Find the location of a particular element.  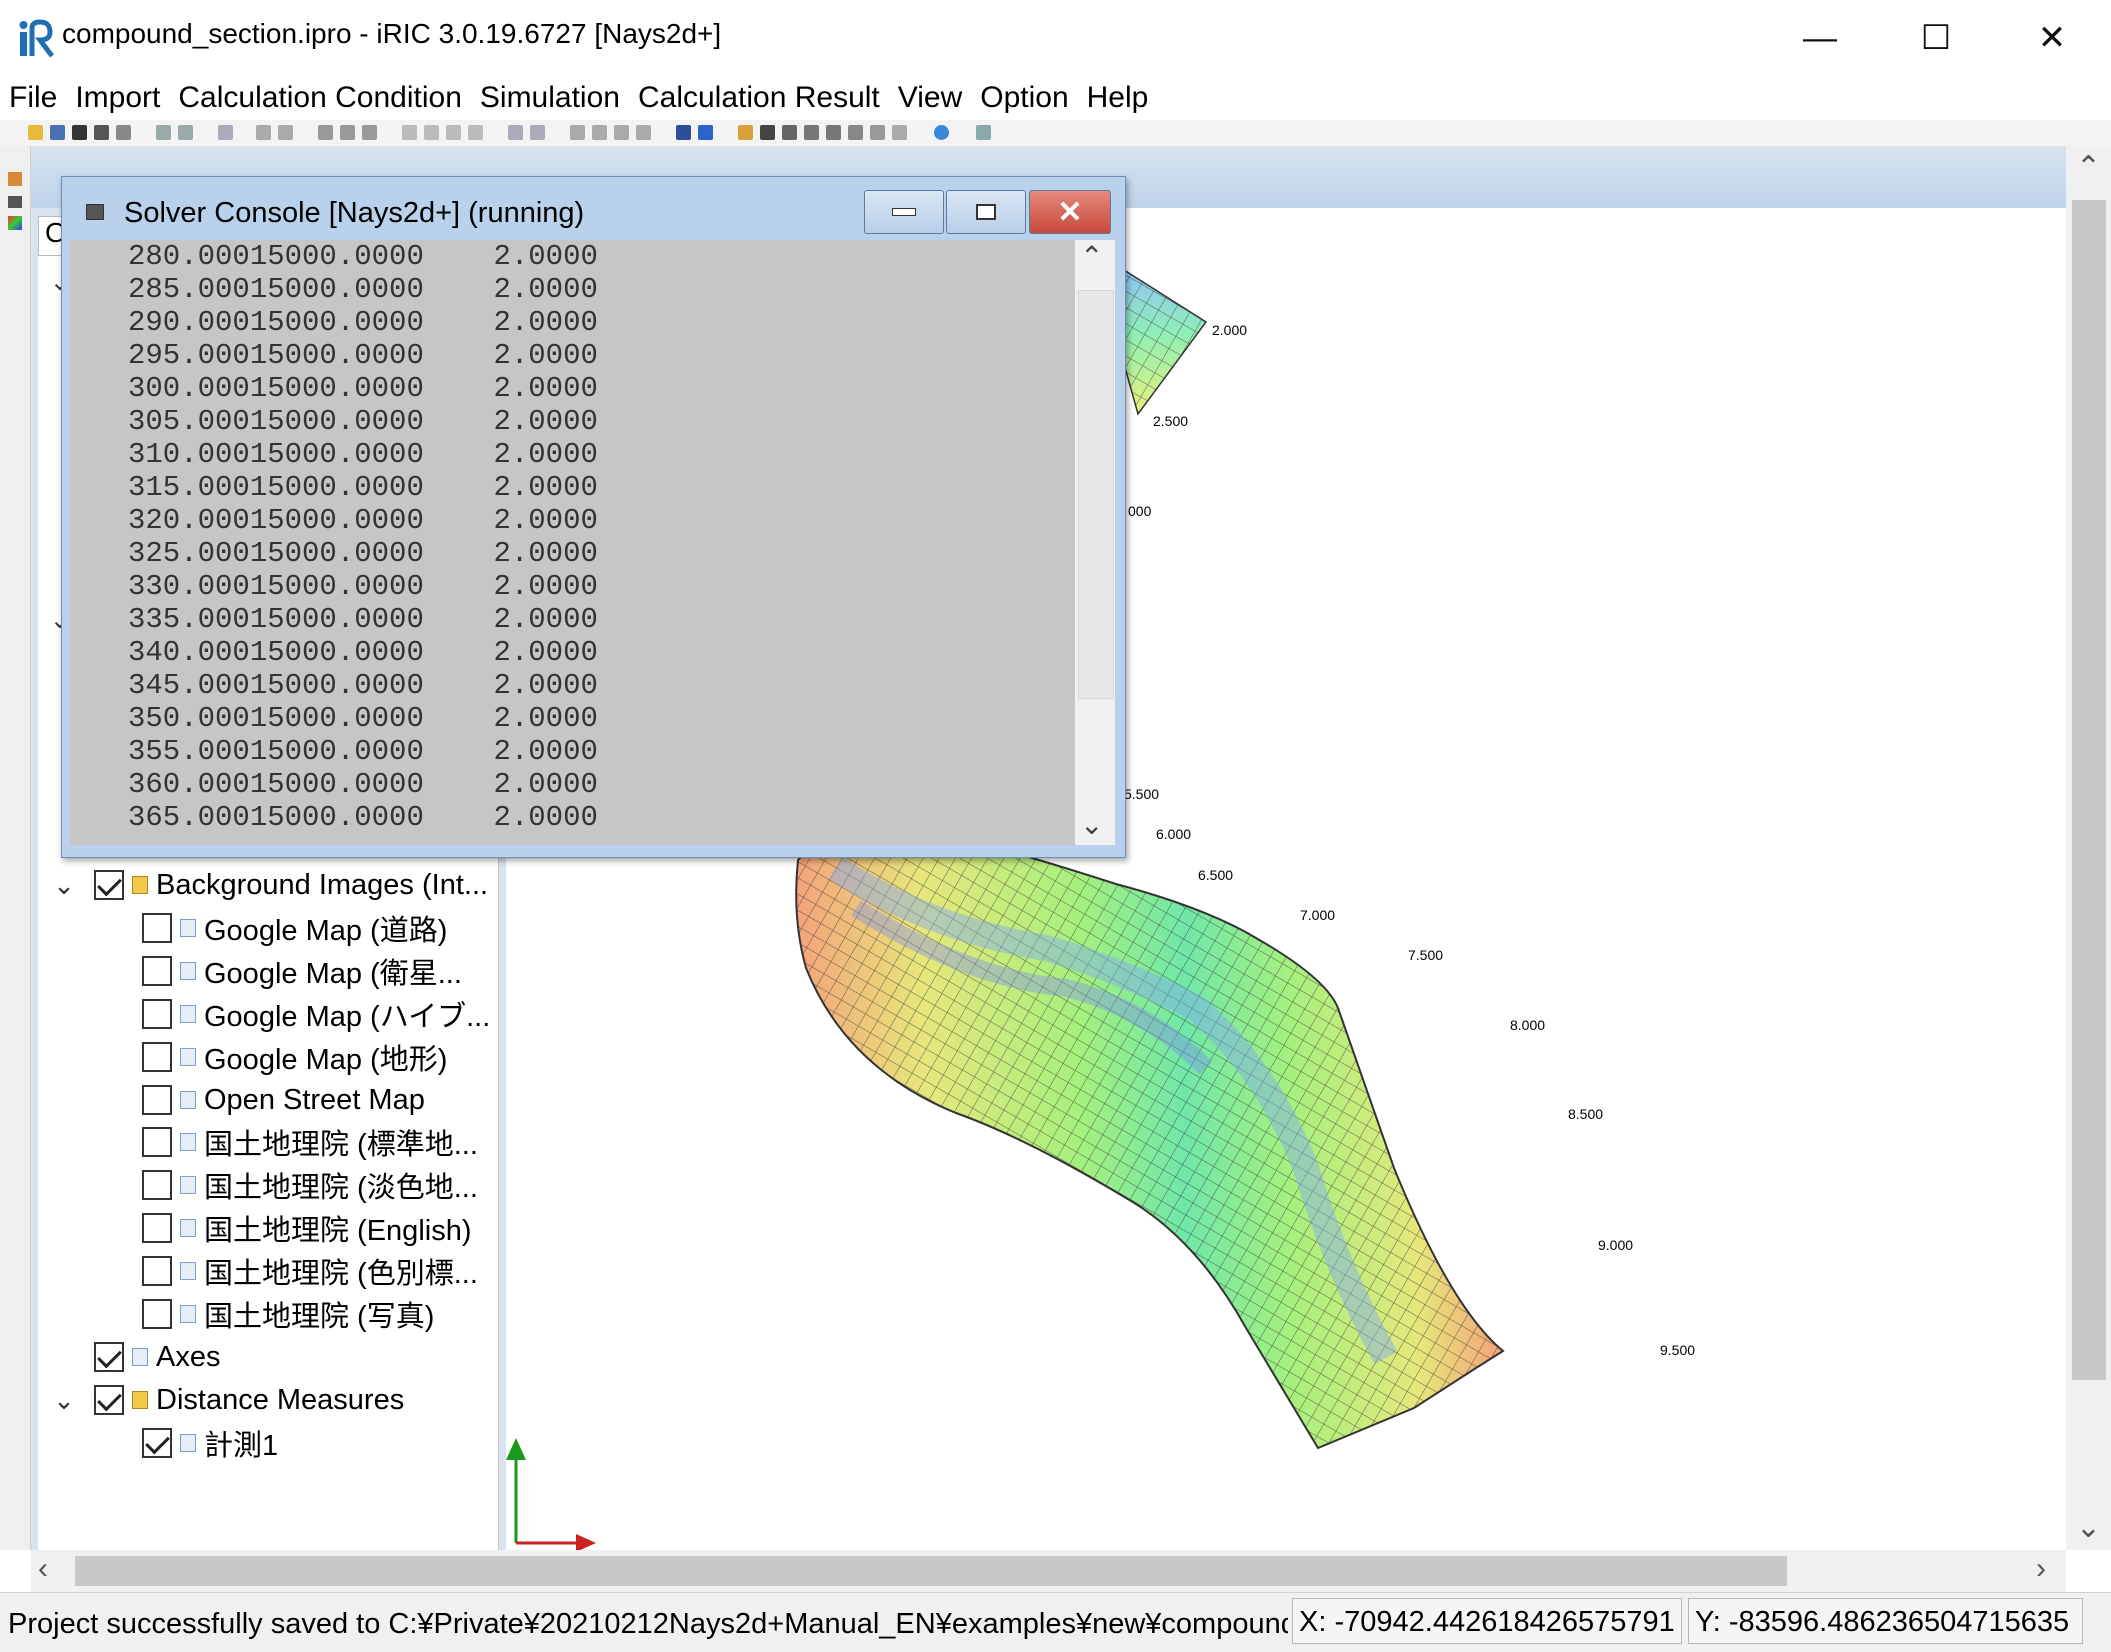

tree-item-gsi-english: 国土地理院 (English) is located at coordinates (307, 1228).